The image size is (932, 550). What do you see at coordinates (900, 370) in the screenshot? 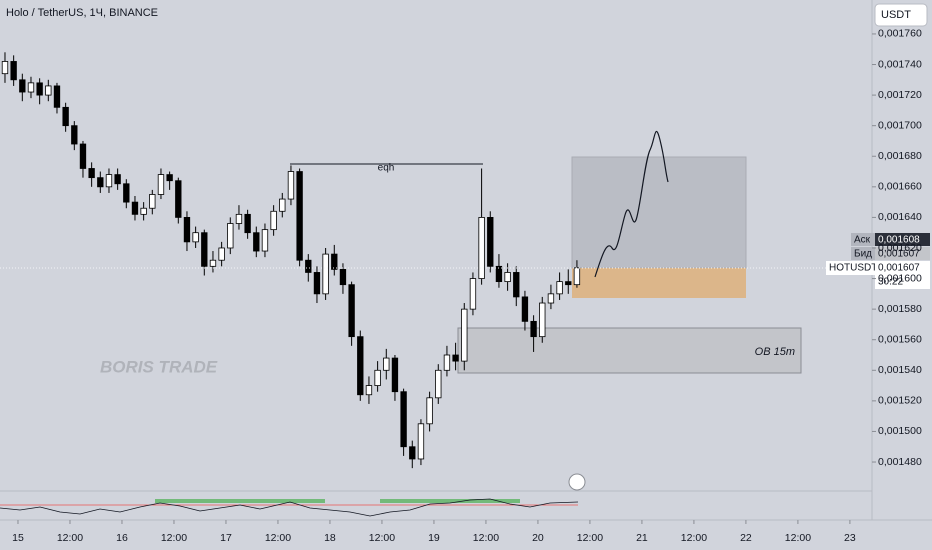
I see `y-tick-label: 0,001540` at bounding box center [900, 370].